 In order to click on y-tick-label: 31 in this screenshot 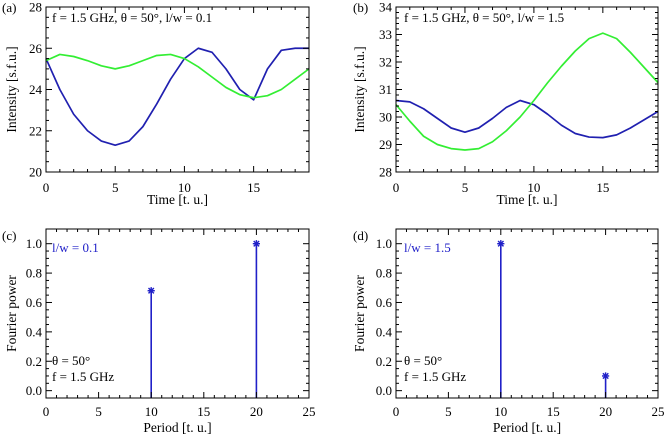, I will do `click(385, 89)`.